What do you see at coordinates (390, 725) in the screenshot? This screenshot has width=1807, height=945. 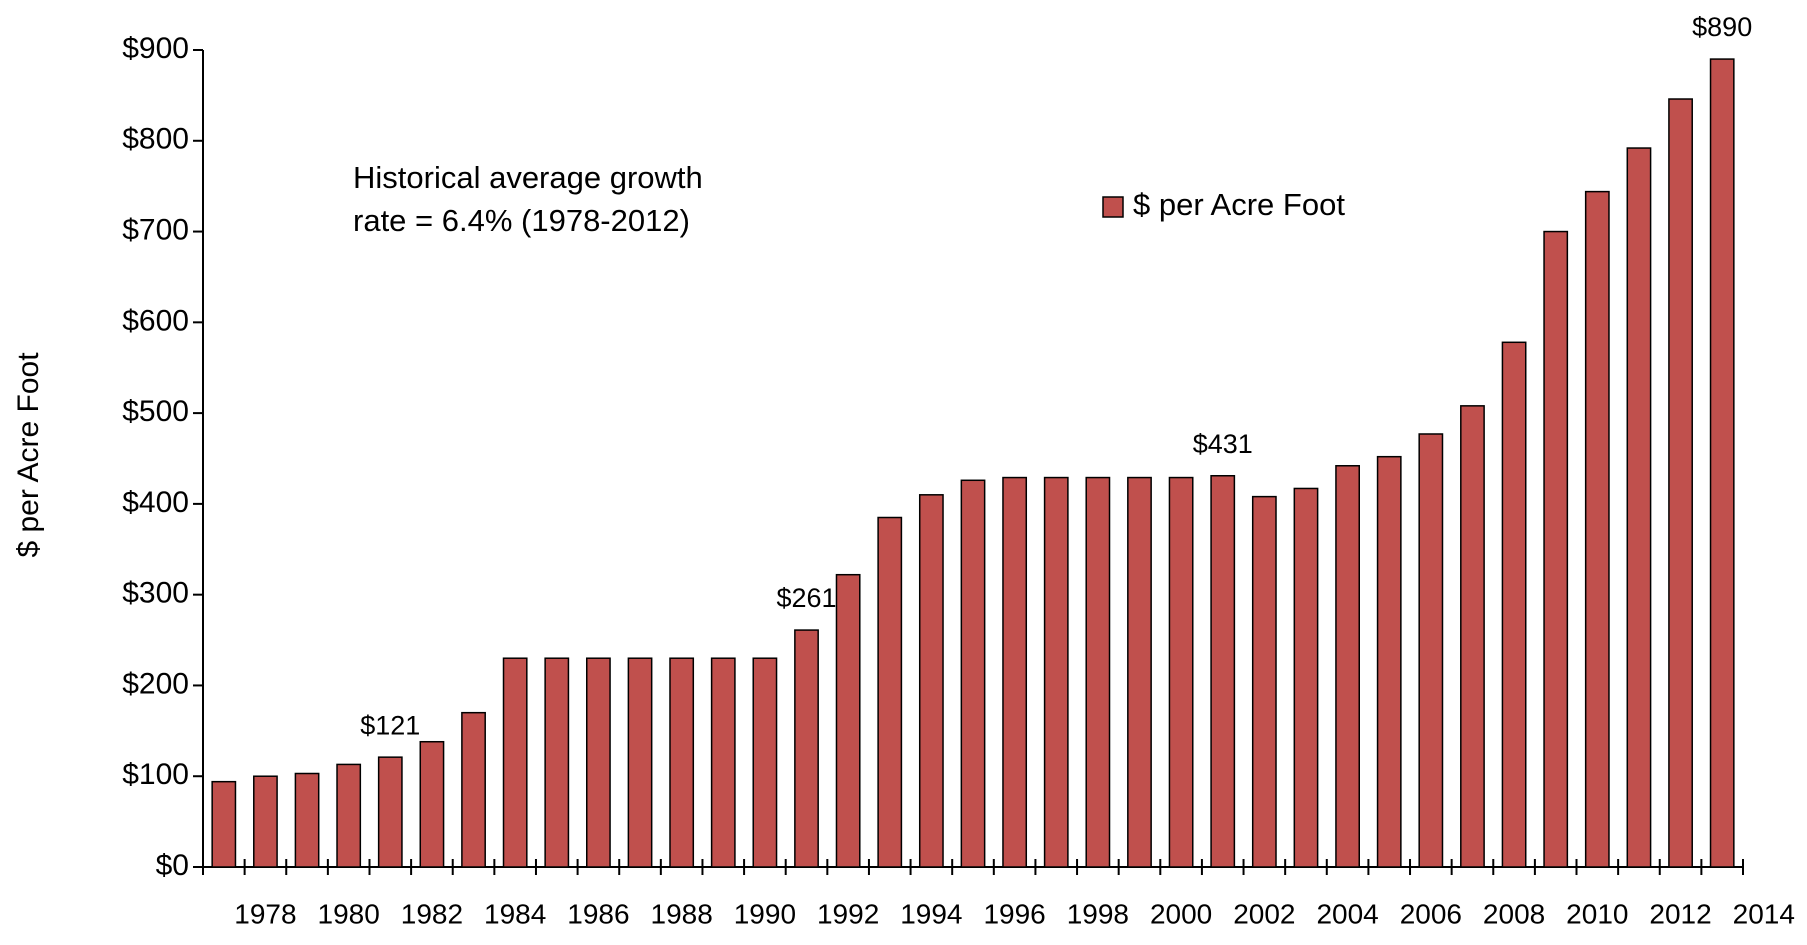 I see `data-label: $121` at bounding box center [390, 725].